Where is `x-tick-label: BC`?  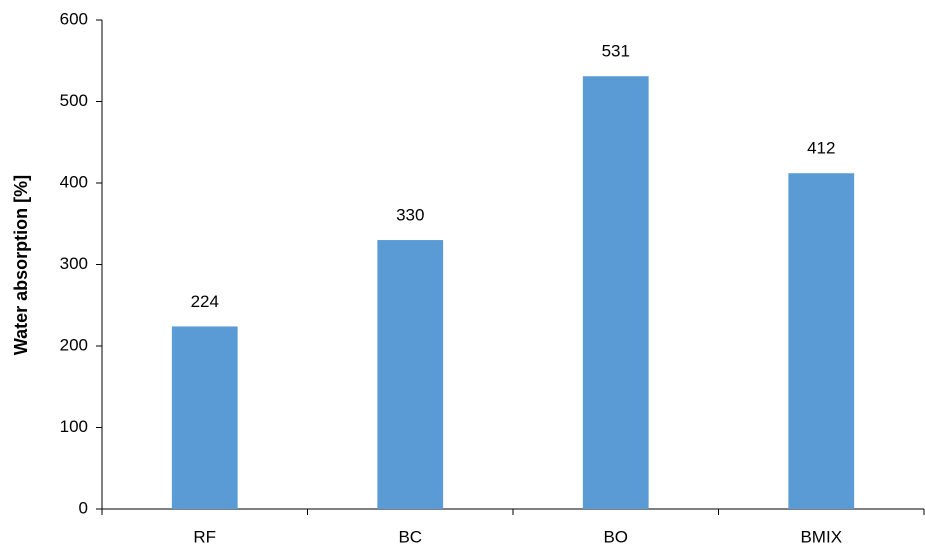
x-tick-label: BC is located at coordinates (410, 536).